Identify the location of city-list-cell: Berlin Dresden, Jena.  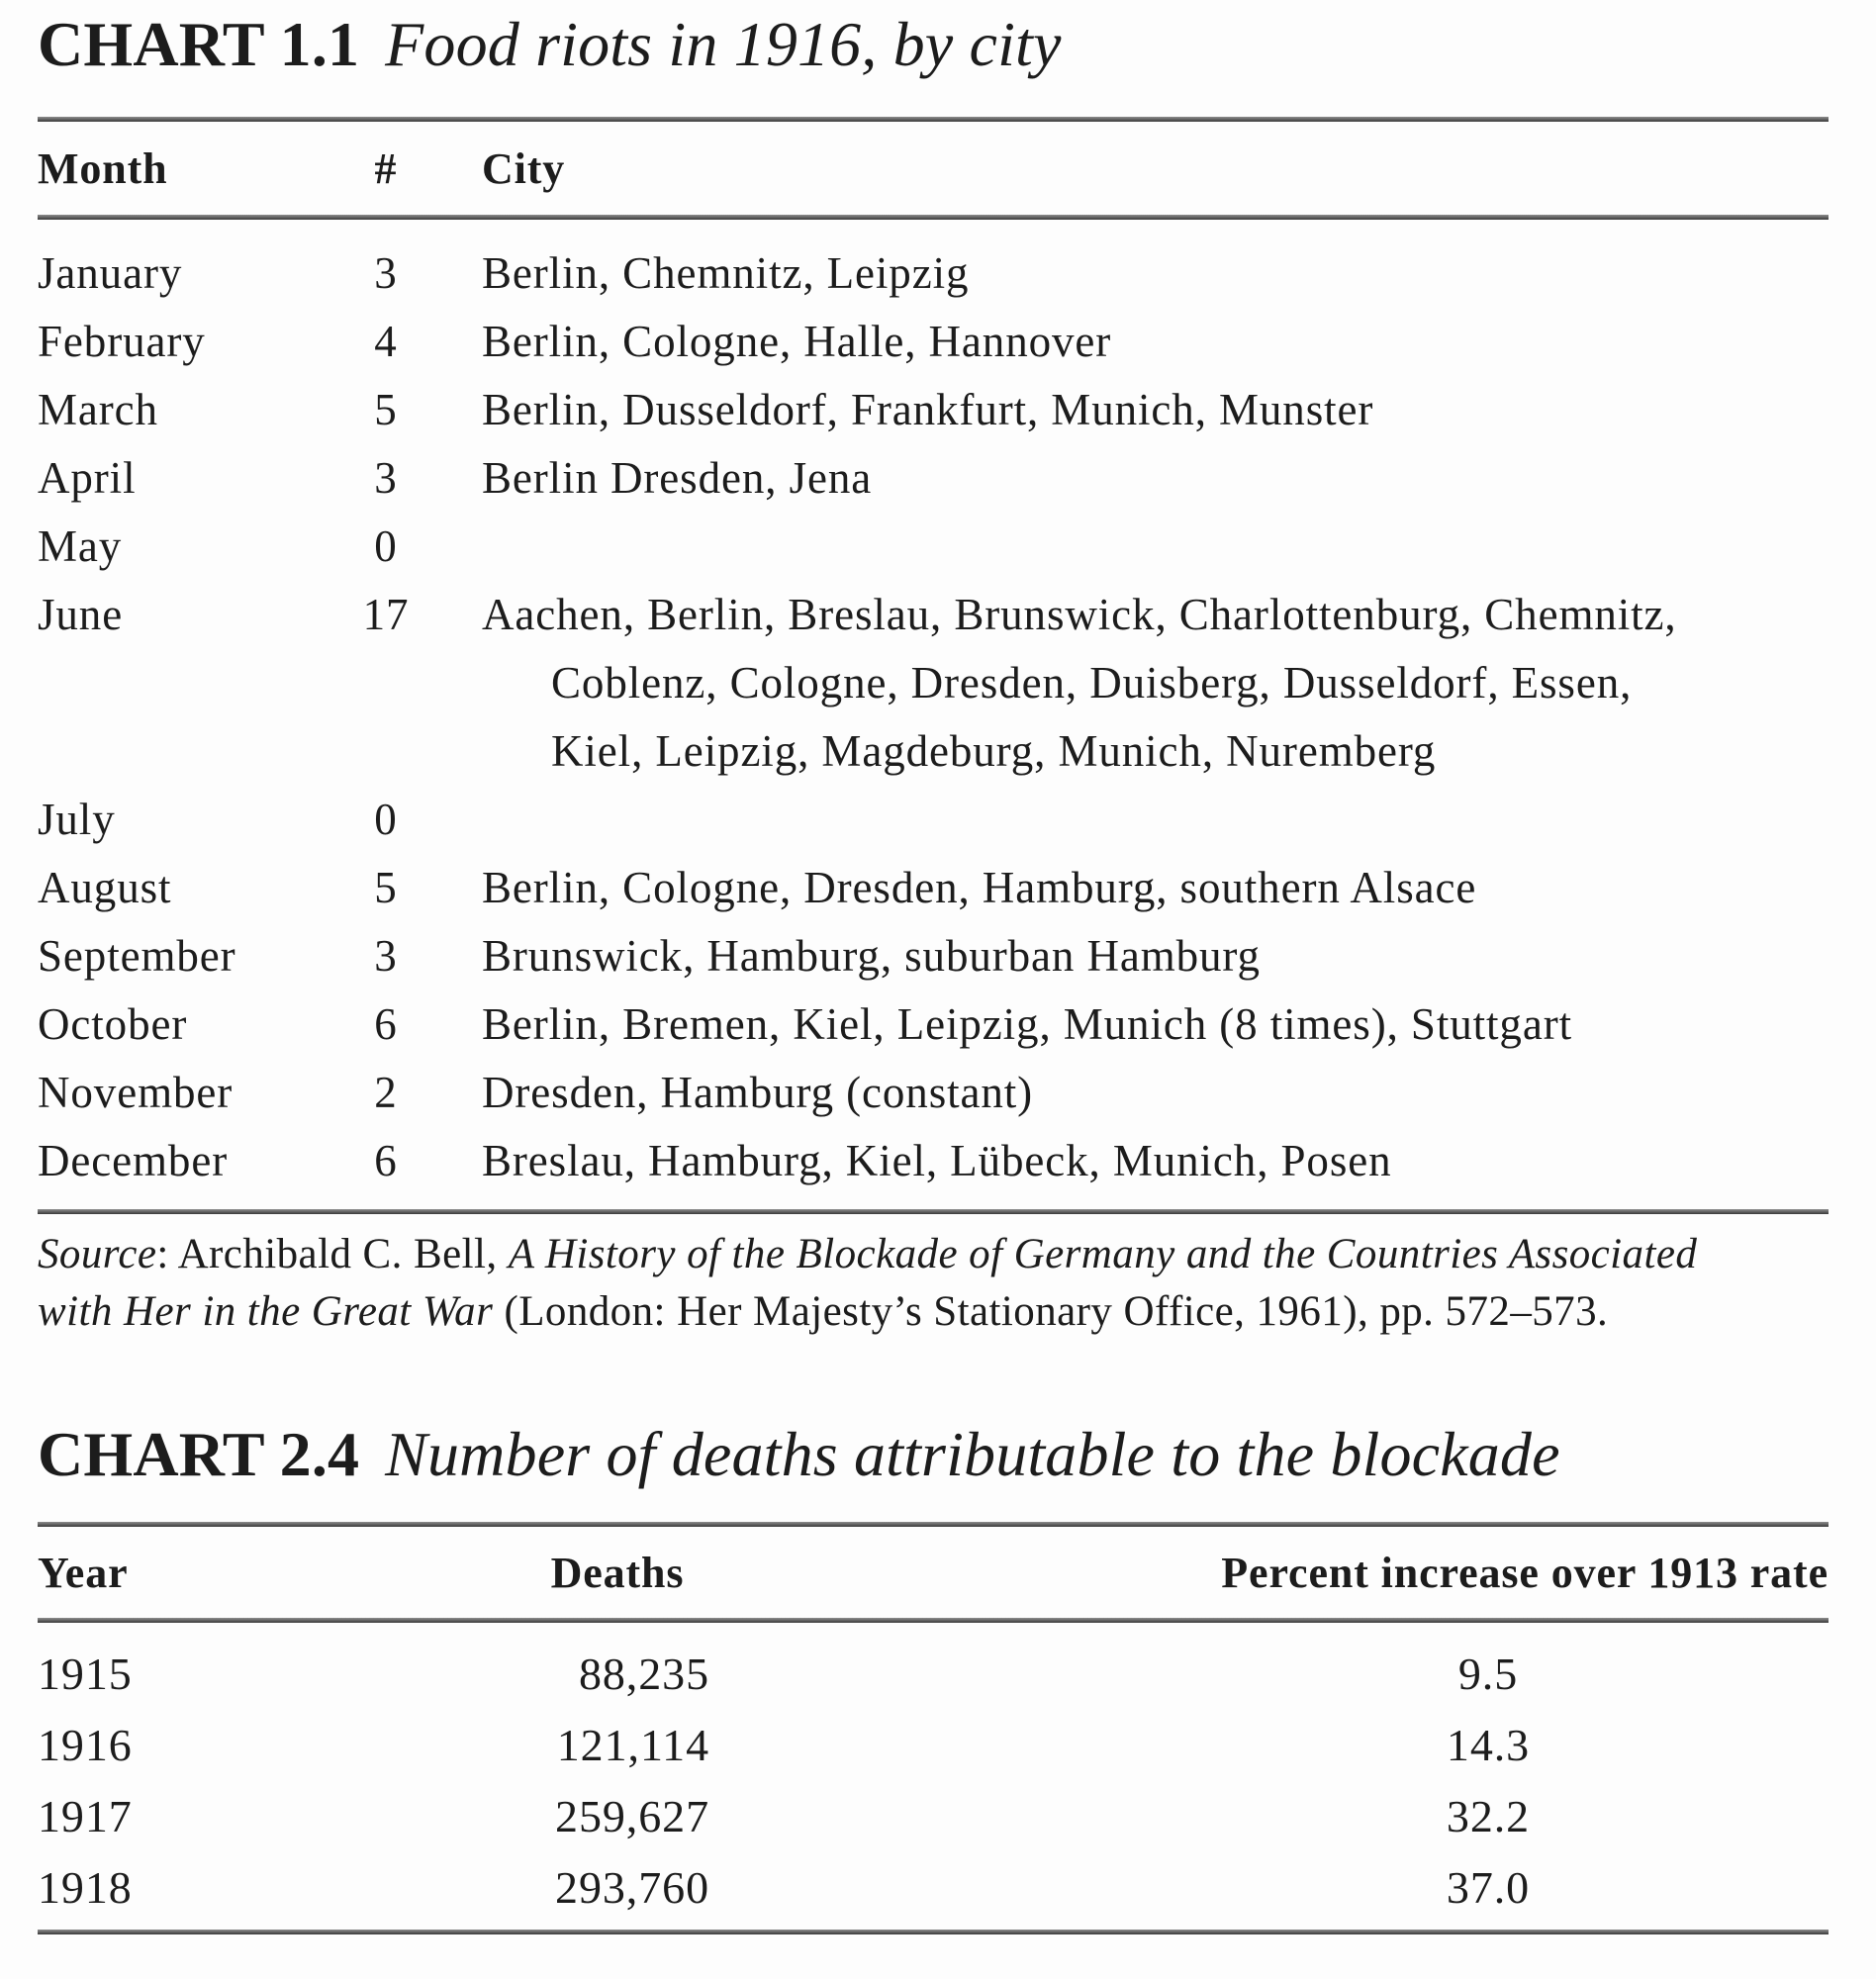
(677, 478).